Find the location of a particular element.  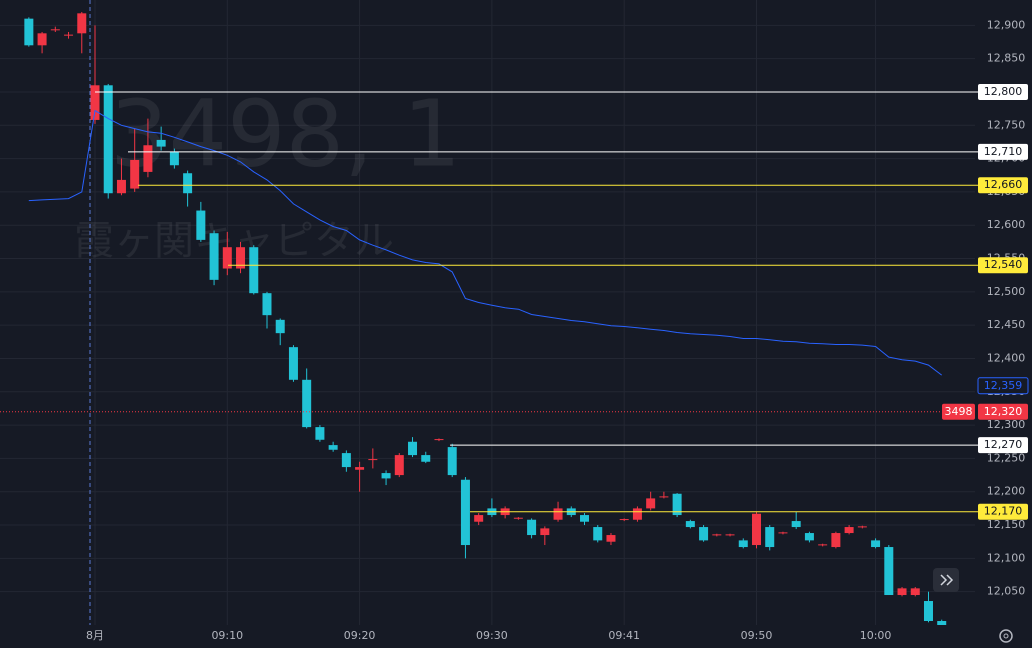

y-tick-label: 12,850 is located at coordinates (1006, 58).